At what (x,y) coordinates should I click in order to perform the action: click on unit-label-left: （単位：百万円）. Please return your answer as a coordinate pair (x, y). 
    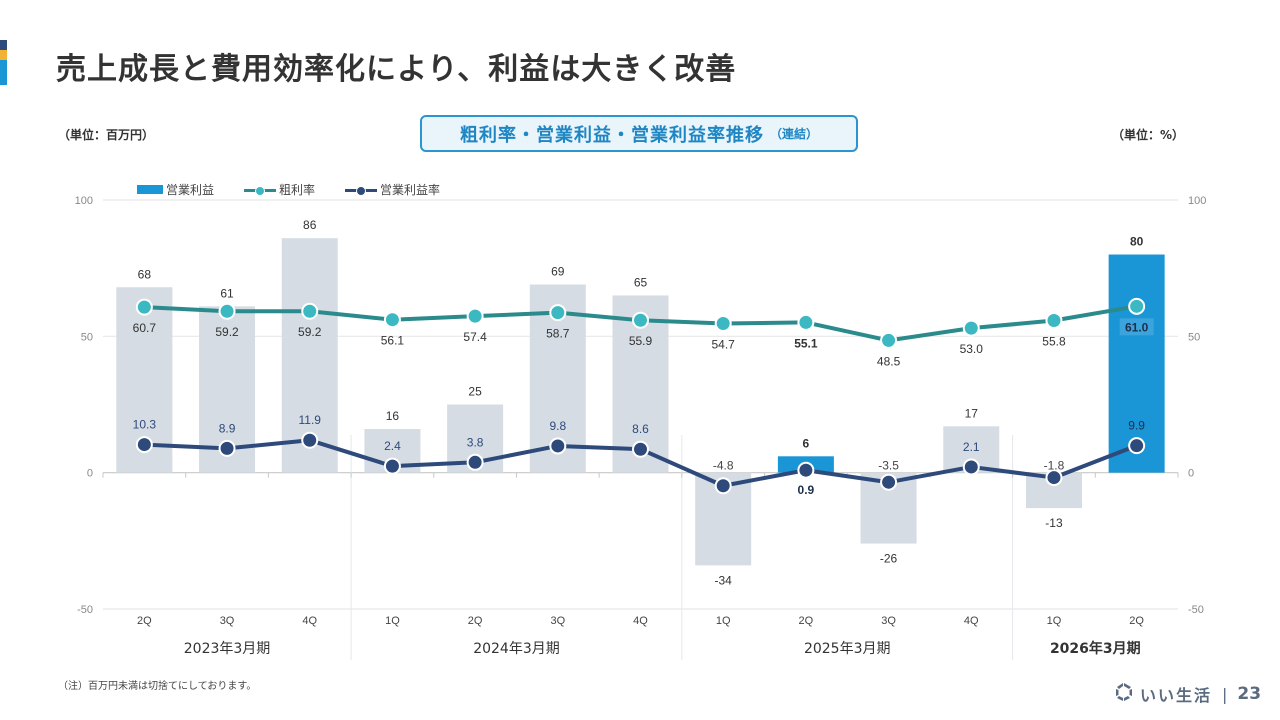
    Looking at the image, I should click on (106, 135).